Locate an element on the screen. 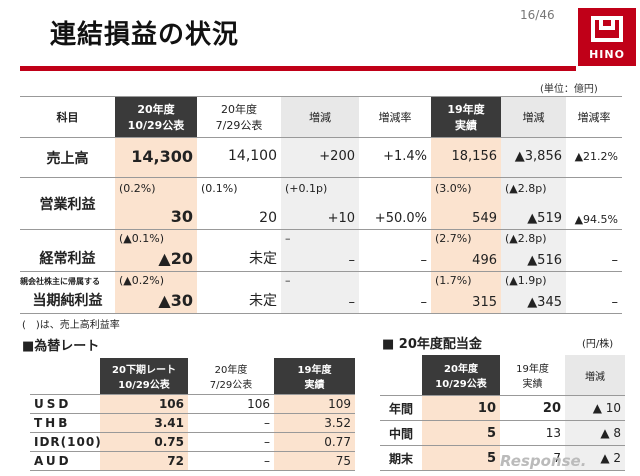  cell-value: 10 is located at coordinates (461, 408).